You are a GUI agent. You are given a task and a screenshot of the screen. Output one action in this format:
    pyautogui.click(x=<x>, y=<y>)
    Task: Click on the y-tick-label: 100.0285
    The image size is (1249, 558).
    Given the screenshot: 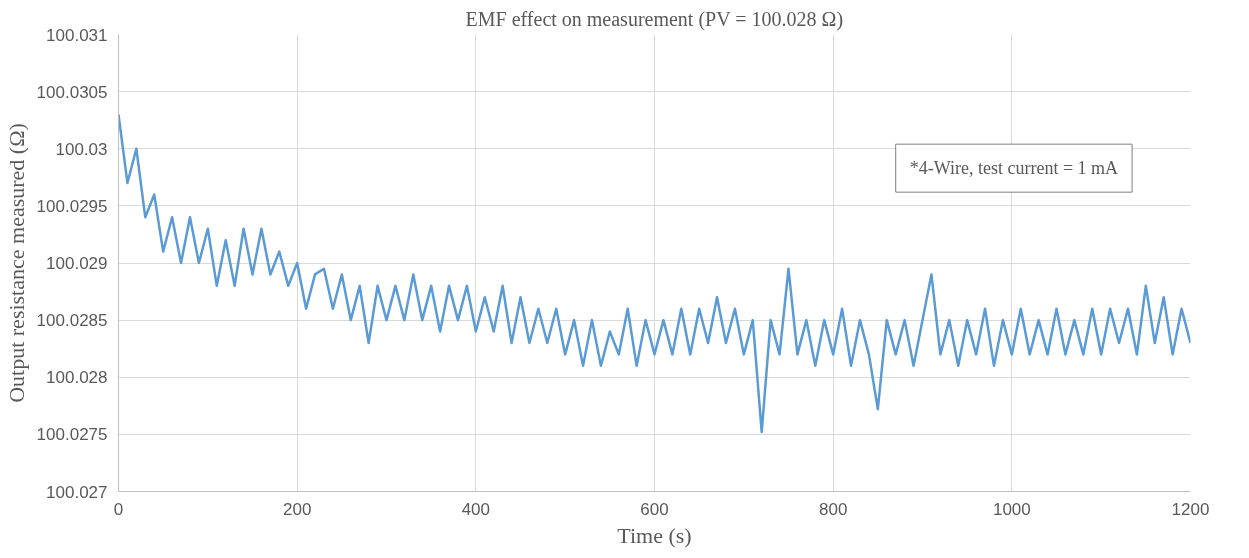 What is the action you would take?
    pyautogui.click(x=72, y=321)
    